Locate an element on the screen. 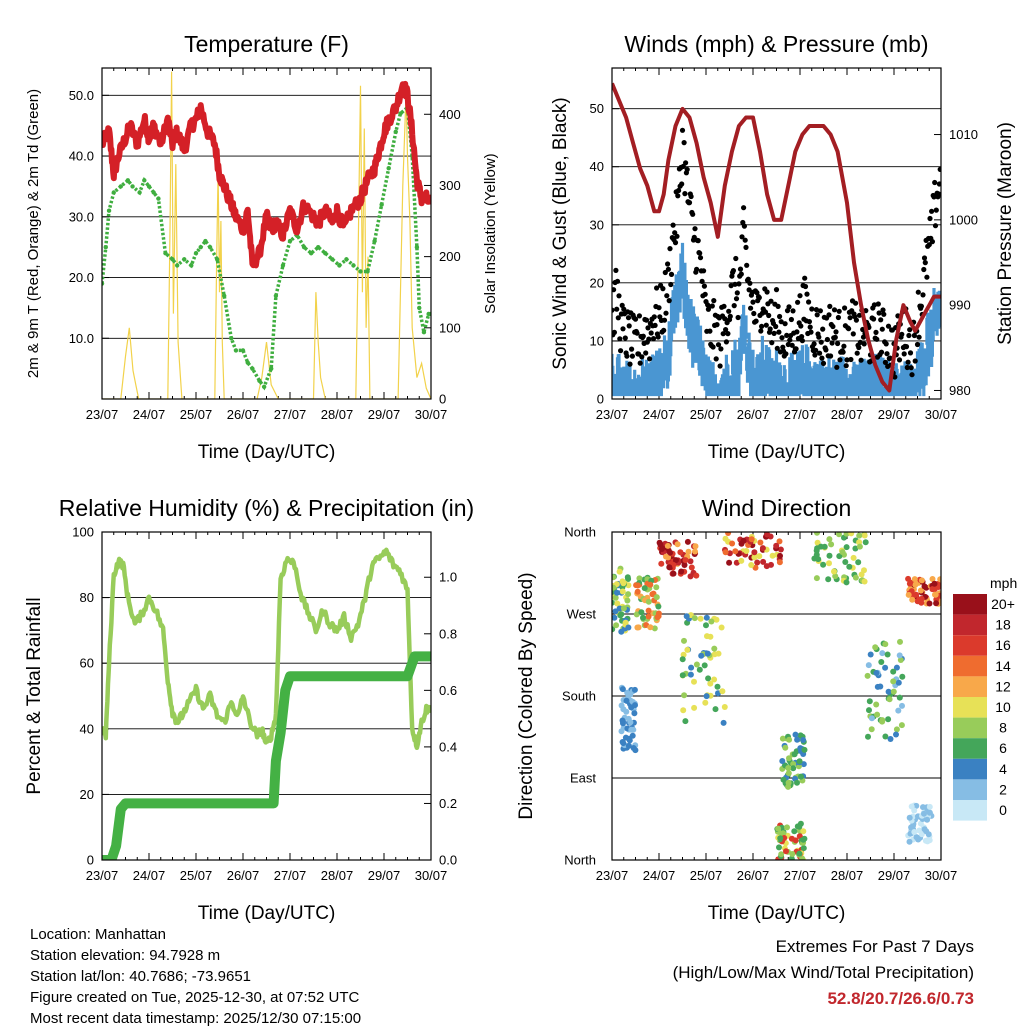 The width and height of the screenshot is (1024, 1029). y-tick-label: 30 is located at coordinates (597, 224).